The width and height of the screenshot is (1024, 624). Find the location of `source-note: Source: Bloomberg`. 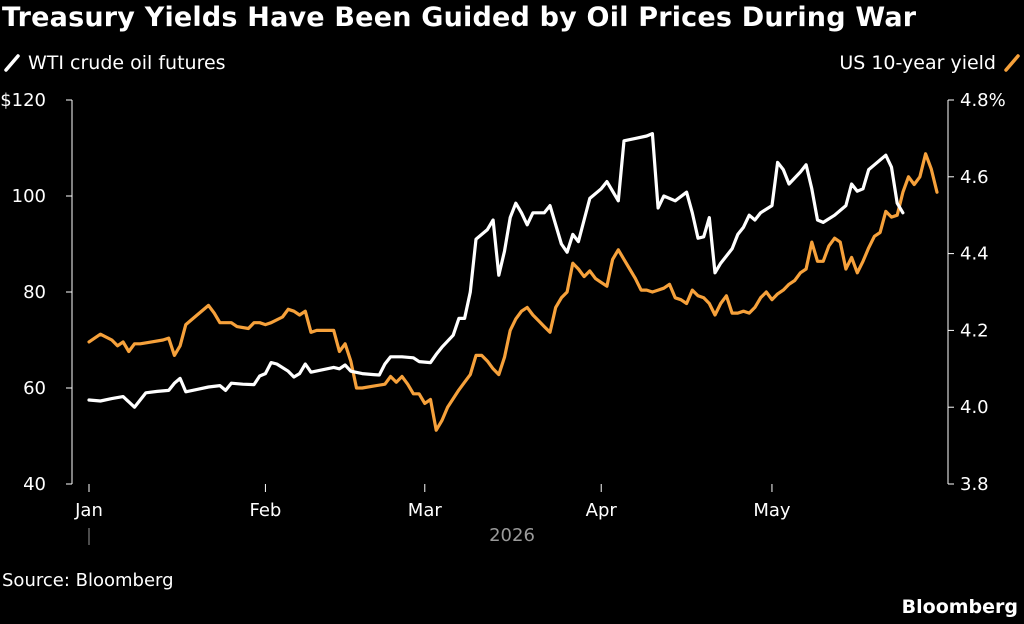

source-note: Source: Bloomberg is located at coordinates (88, 580).